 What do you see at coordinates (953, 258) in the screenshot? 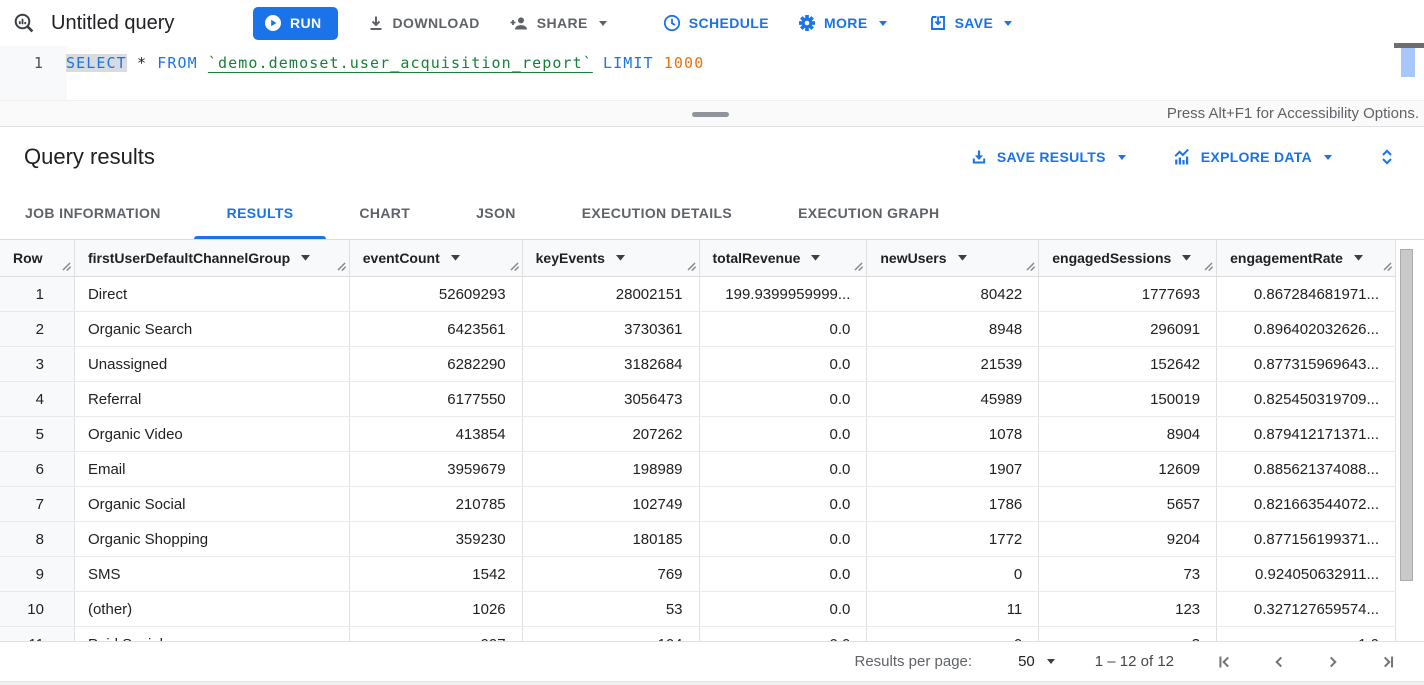
I see `column-header-newusers: newUsers` at bounding box center [953, 258].